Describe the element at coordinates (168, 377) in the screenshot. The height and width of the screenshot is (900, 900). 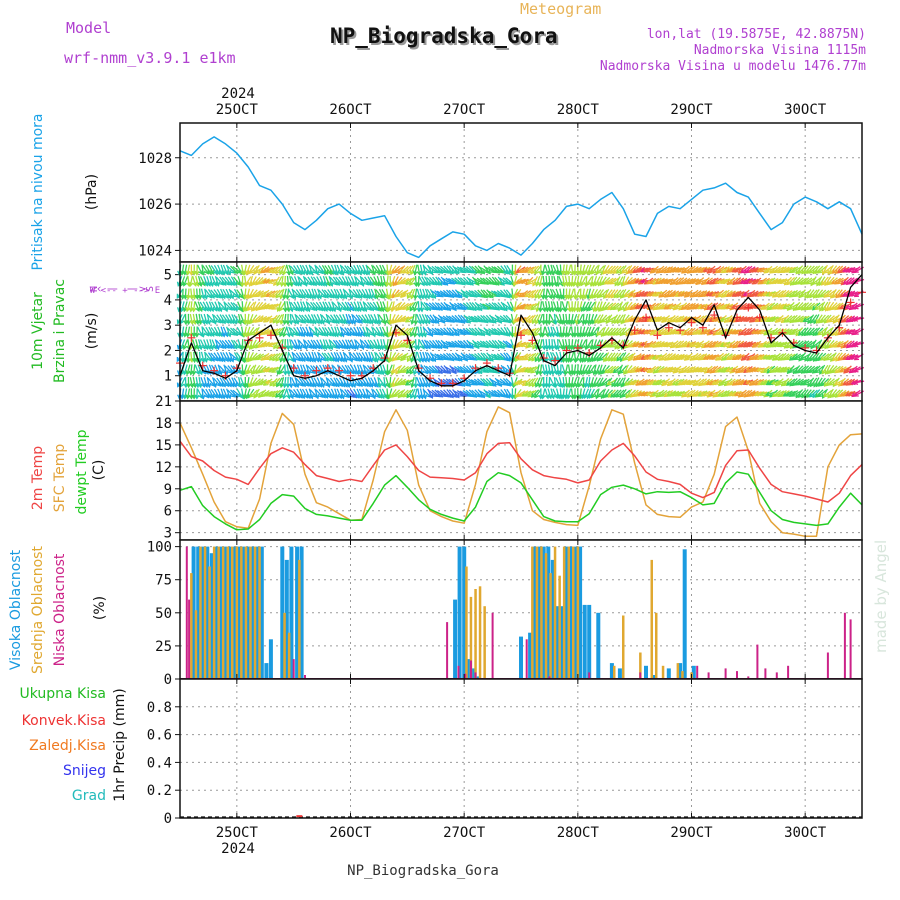
I see `y-tick-label: 1` at that location.